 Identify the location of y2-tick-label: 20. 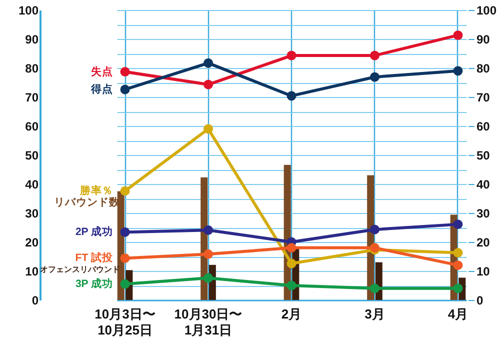
(483, 243).